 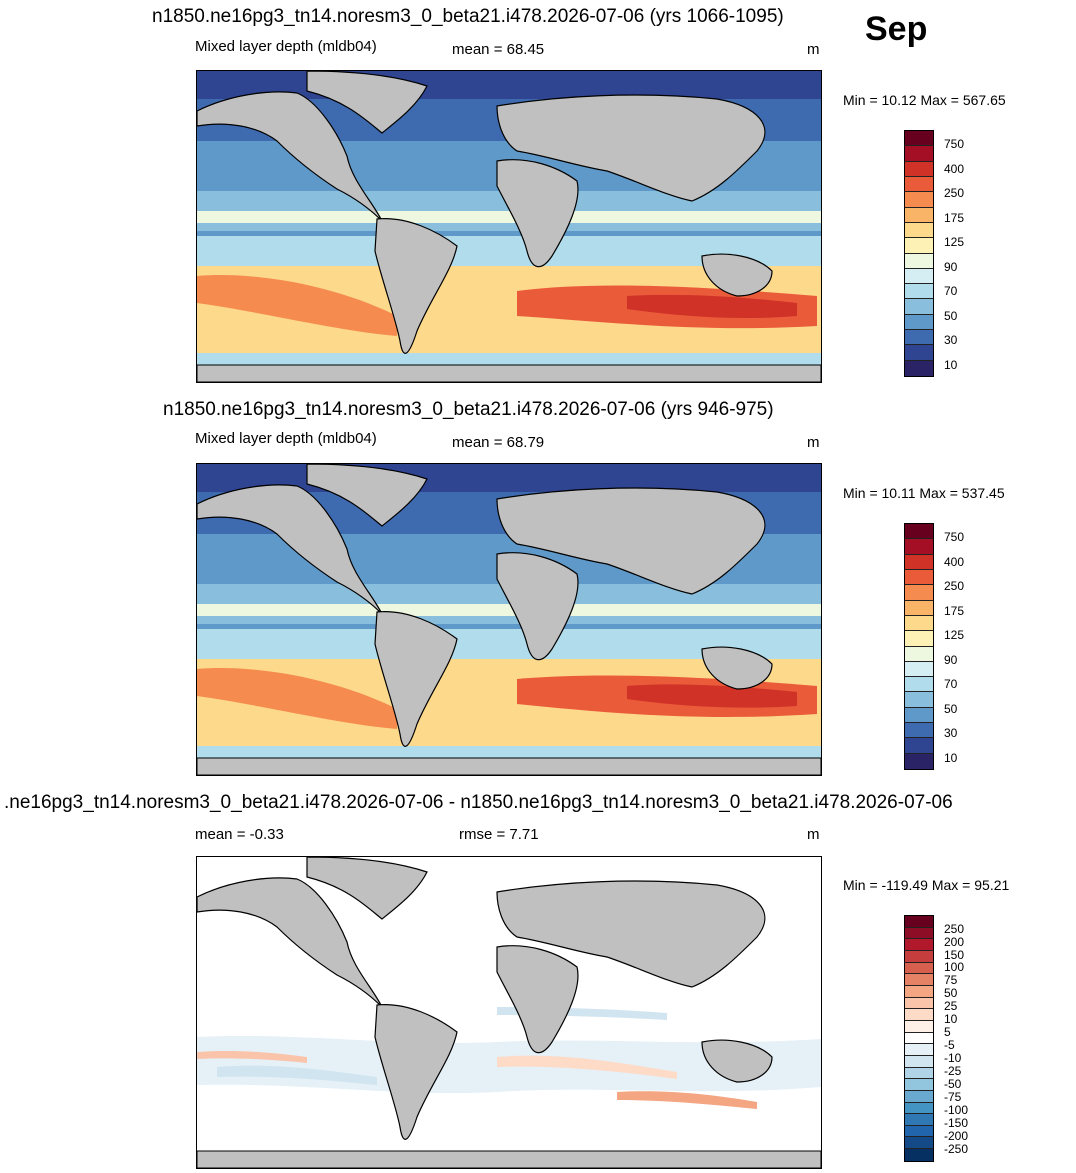 What do you see at coordinates (926, 885) in the screenshot?
I see `panel-3-minmax: Min = -119.49 Max = 95.21` at bounding box center [926, 885].